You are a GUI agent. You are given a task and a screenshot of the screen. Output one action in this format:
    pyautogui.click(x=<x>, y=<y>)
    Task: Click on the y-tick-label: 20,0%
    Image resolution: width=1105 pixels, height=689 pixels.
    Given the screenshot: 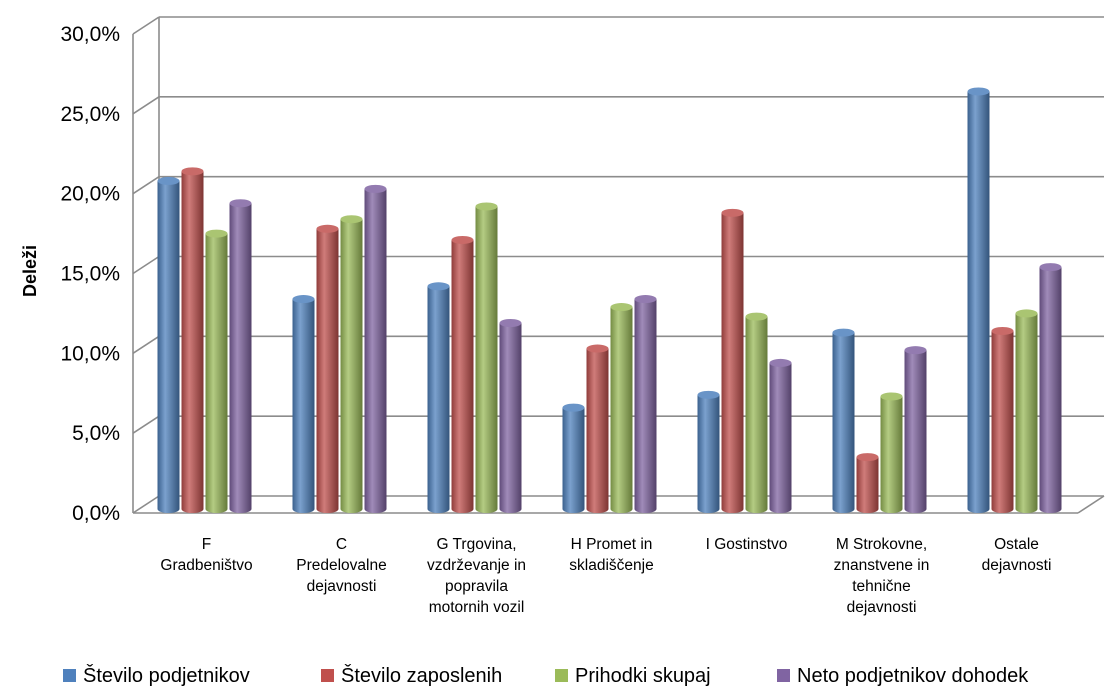 What is the action you would take?
    pyautogui.click(x=90, y=194)
    